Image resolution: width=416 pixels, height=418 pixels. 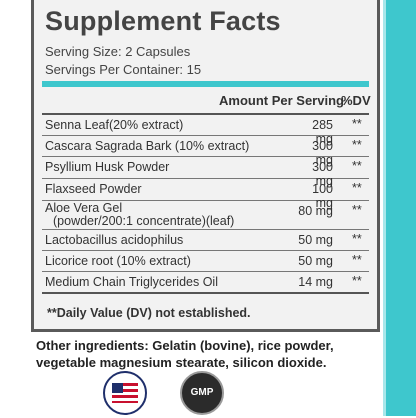 I want to click on ingredient-row: Flaxseed Powder 100 mg **, so click(x=205, y=194).